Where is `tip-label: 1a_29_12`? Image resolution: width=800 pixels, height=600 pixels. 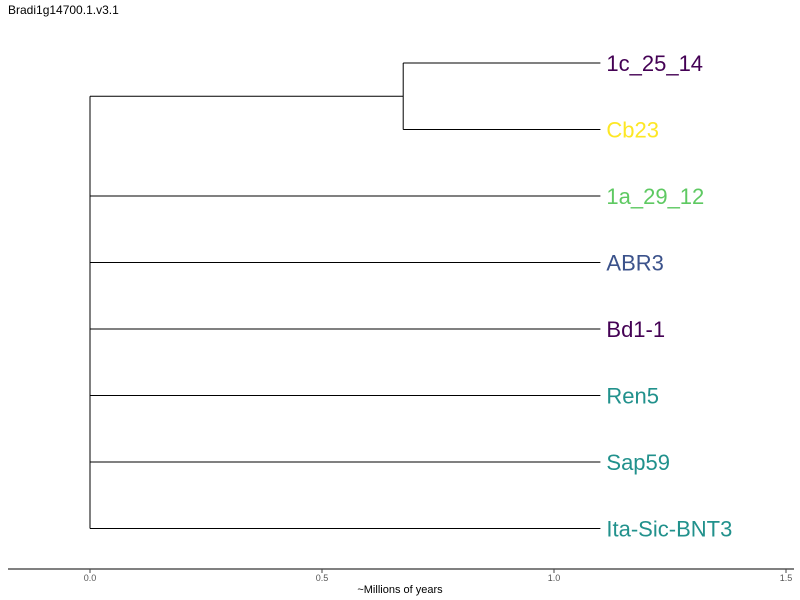 tip-label: 1a_29_12 is located at coordinates (655, 196).